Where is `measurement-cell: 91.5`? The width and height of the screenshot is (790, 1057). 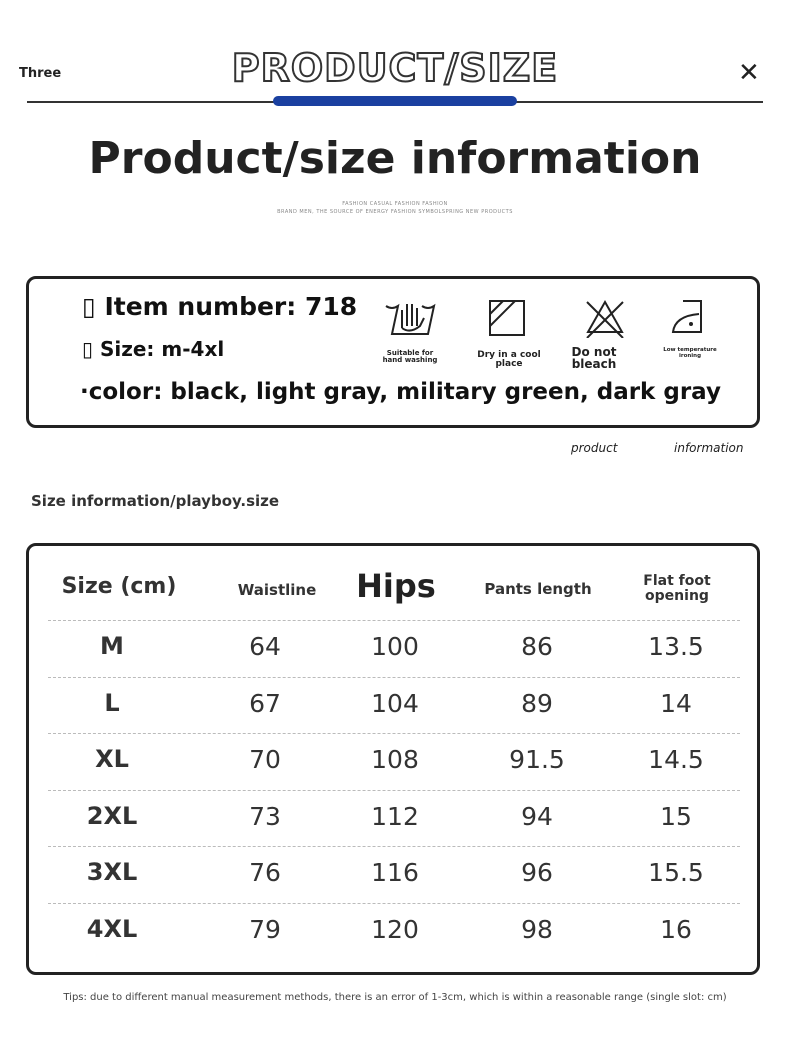
measurement-cell: 91.5 is located at coordinates (537, 760).